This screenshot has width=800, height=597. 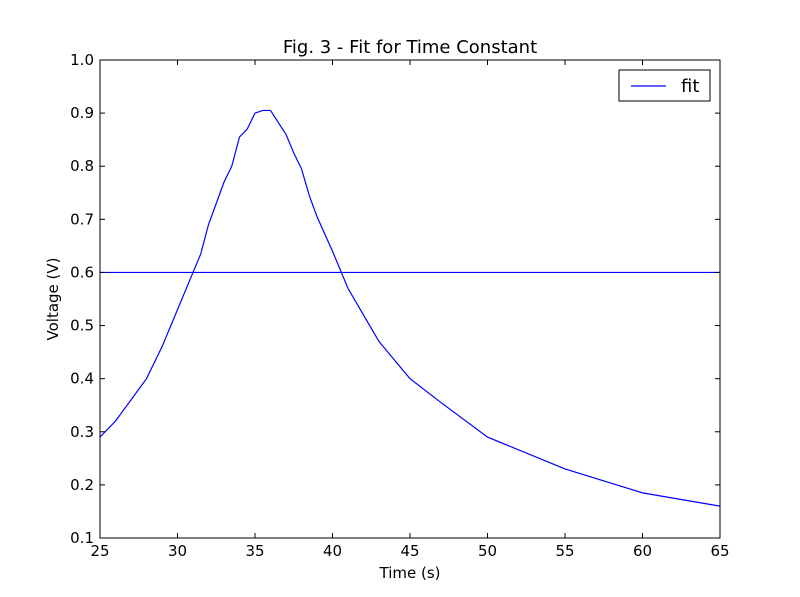 I want to click on x-tick-label: 50, so click(x=487, y=551).